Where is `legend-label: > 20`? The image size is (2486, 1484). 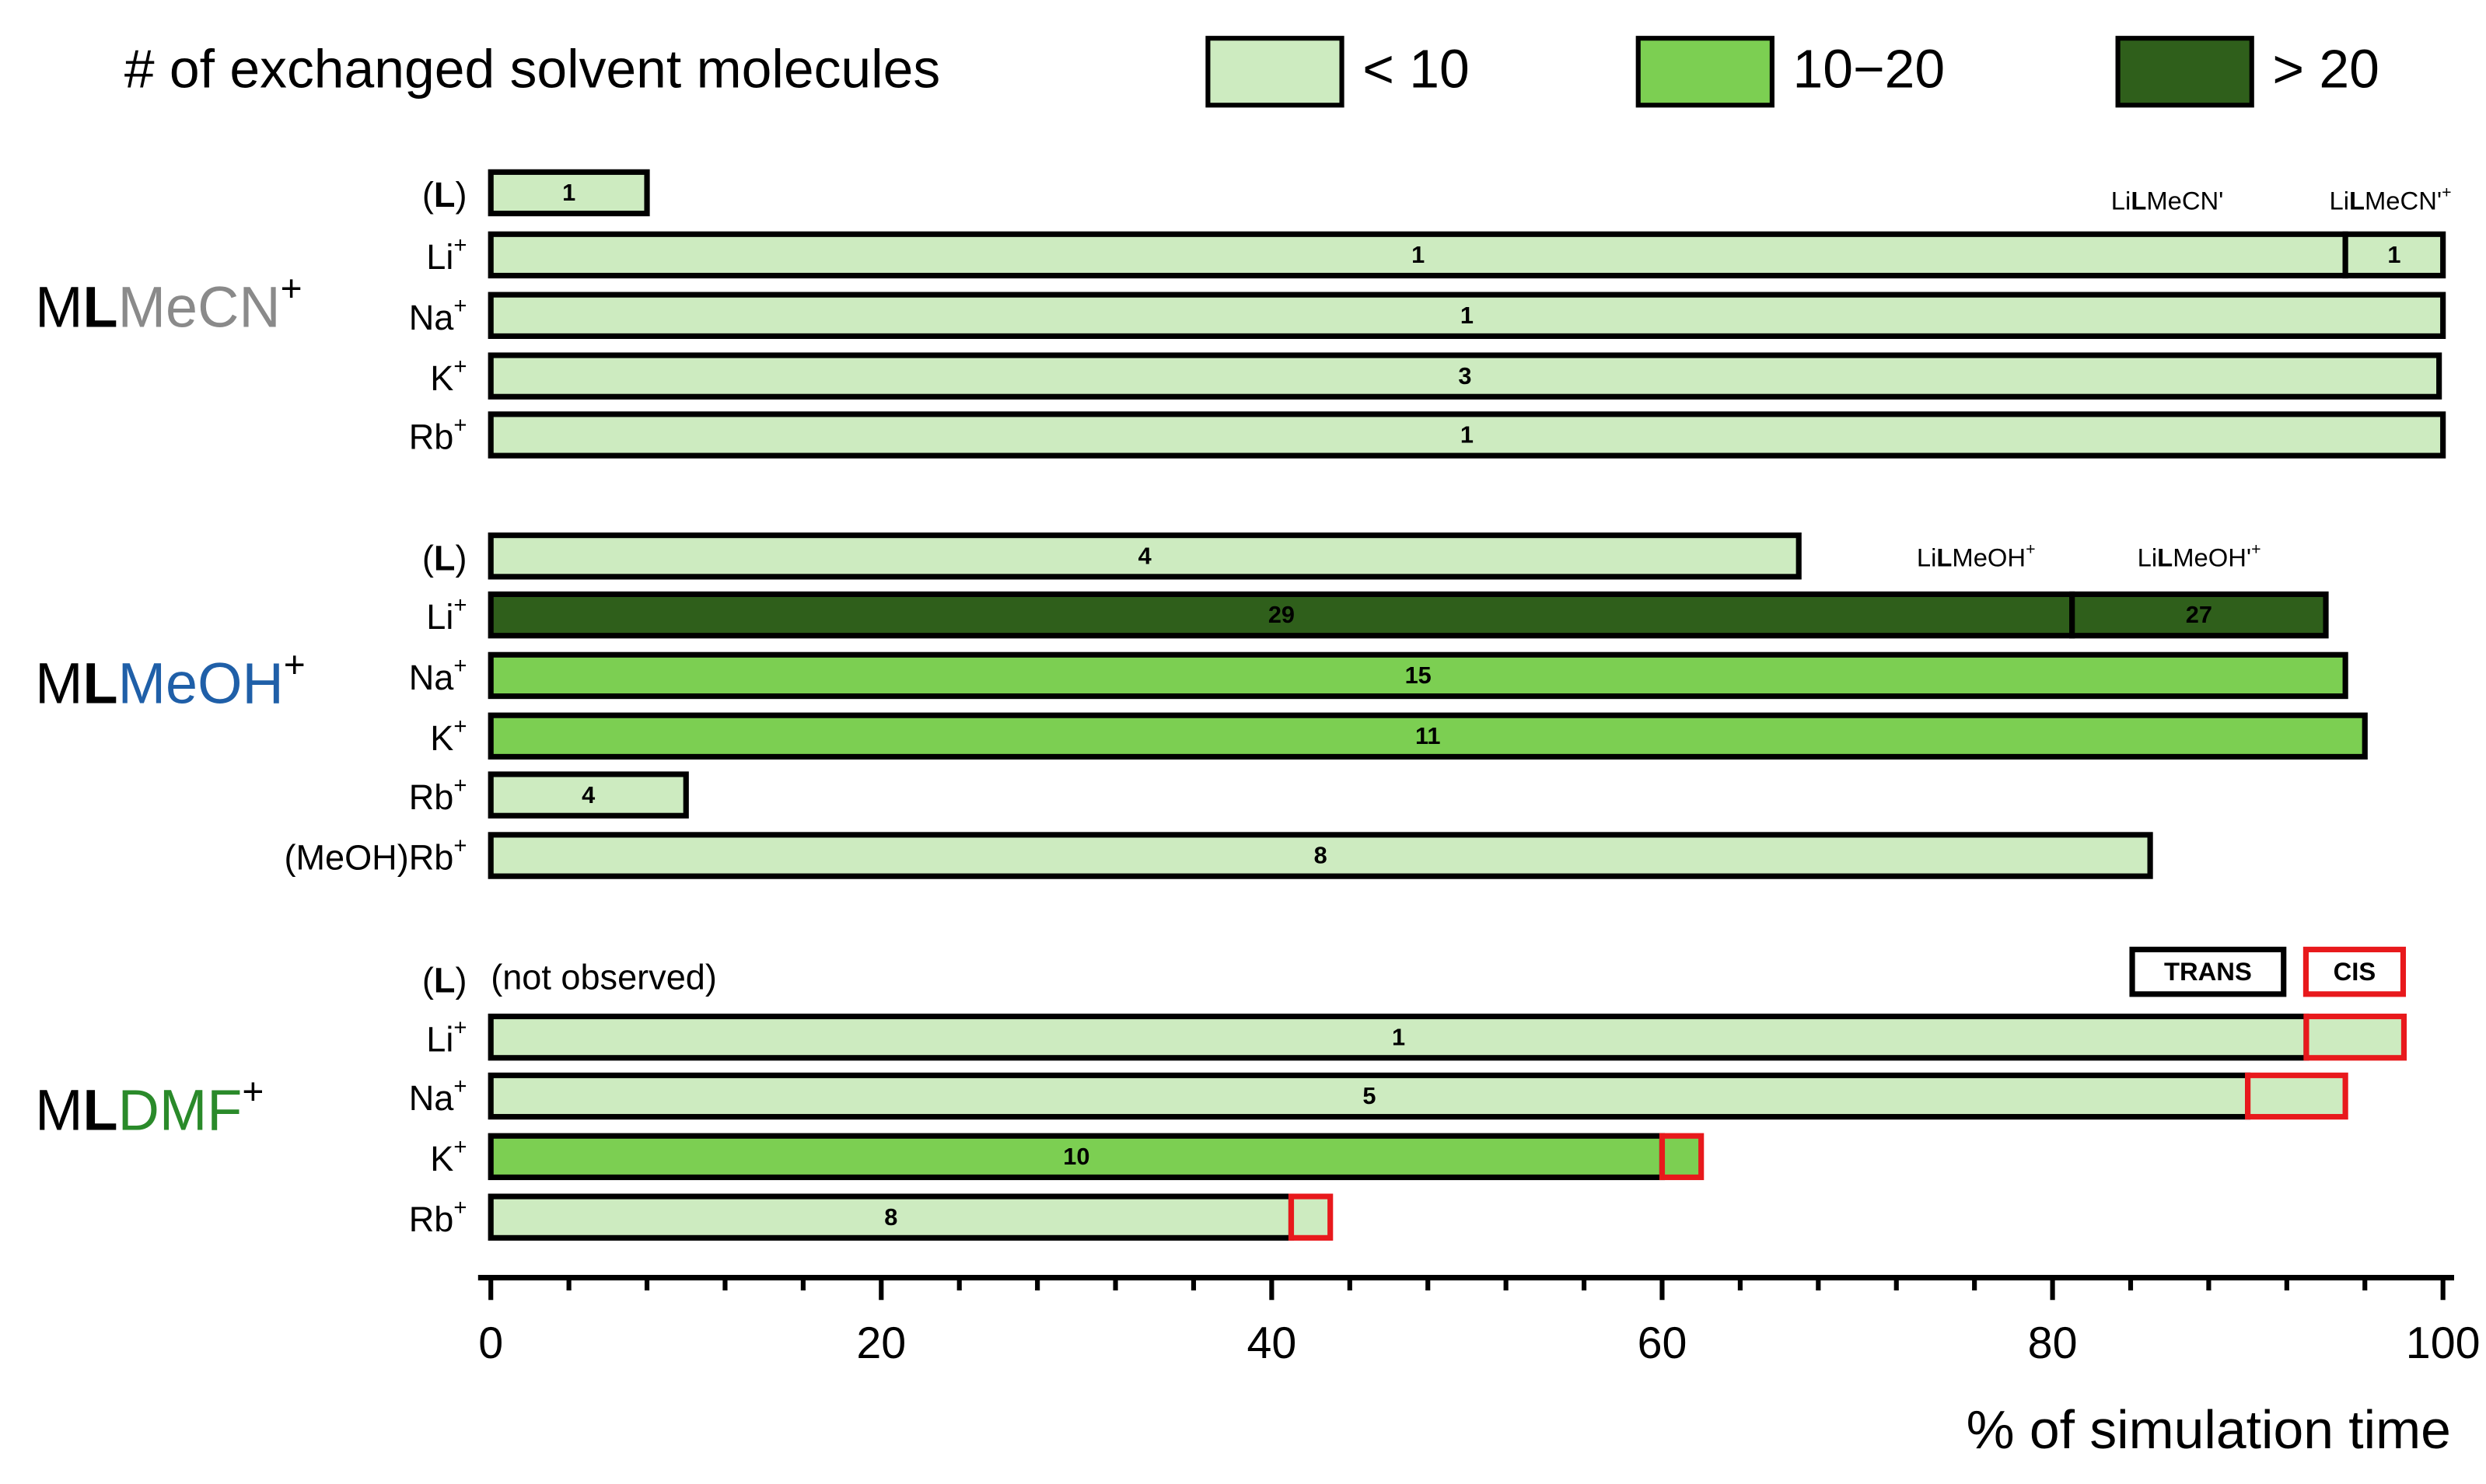
legend-label: > 20 is located at coordinates (2325, 69).